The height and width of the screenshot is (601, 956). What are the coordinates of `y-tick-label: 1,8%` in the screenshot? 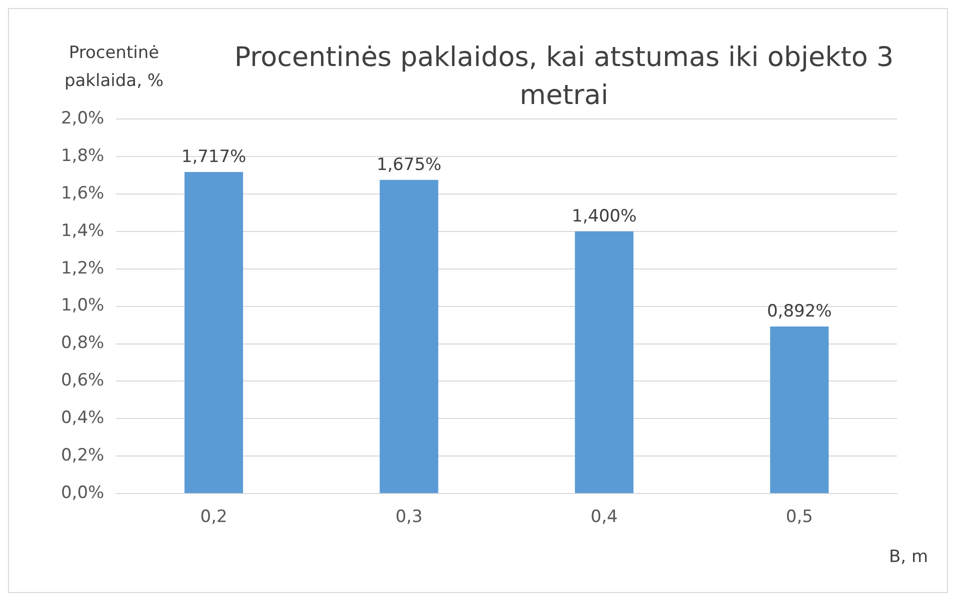 It's located at (82, 156).